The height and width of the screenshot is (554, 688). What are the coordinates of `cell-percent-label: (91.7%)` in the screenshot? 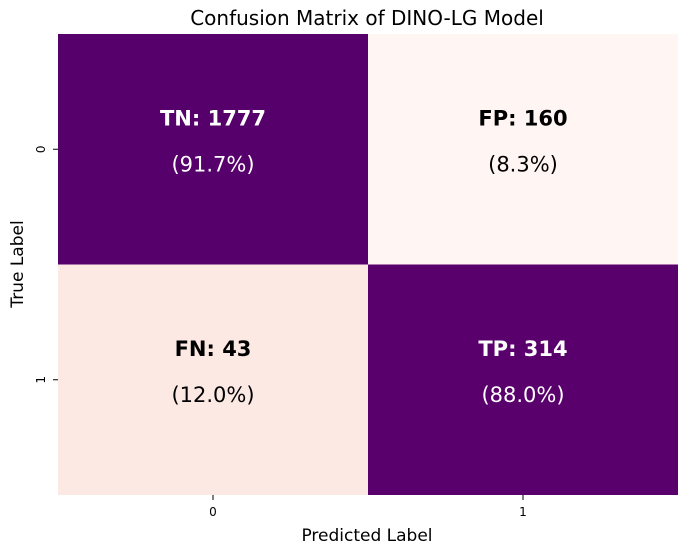 It's located at (212, 164).